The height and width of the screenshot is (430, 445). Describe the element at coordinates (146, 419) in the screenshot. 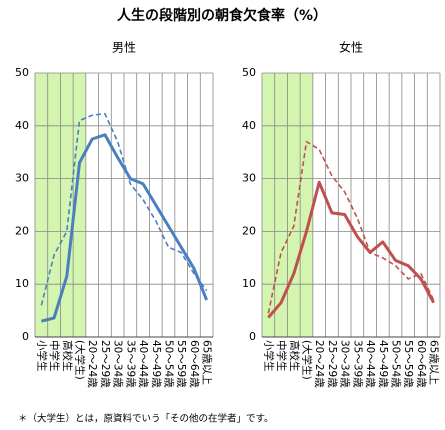

I see `footnote: ＊（大学生）とは，原資料でいう「その他の在学者」です。` at that location.